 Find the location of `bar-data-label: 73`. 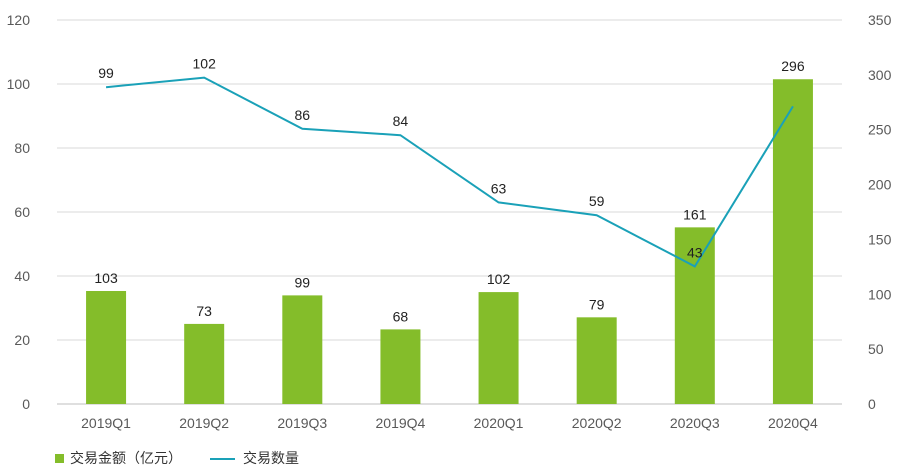

bar-data-label: 73 is located at coordinates (204, 311).